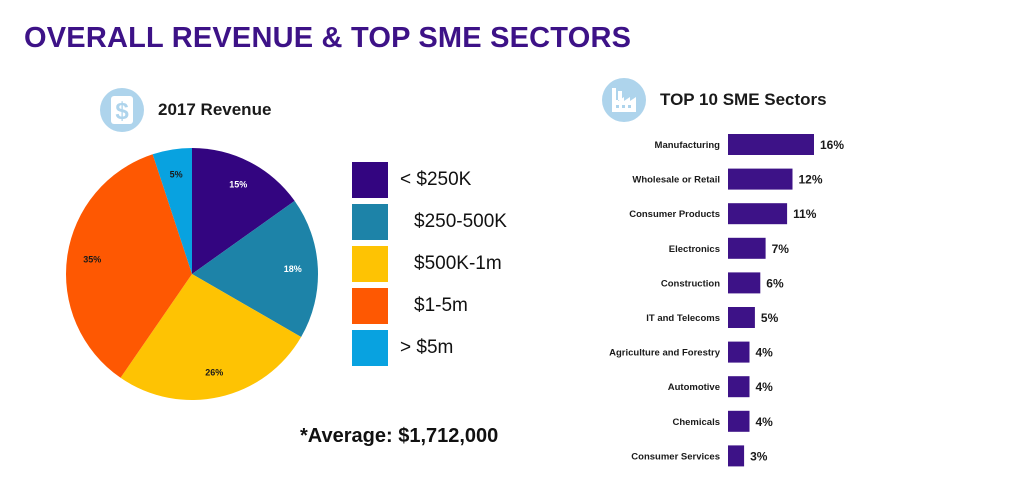  I want to click on pie-data-label: 18%, so click(293, 269).